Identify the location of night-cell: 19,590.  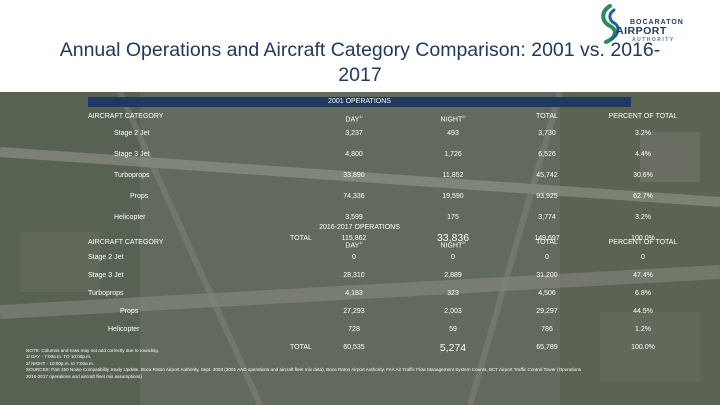
(453, 196).